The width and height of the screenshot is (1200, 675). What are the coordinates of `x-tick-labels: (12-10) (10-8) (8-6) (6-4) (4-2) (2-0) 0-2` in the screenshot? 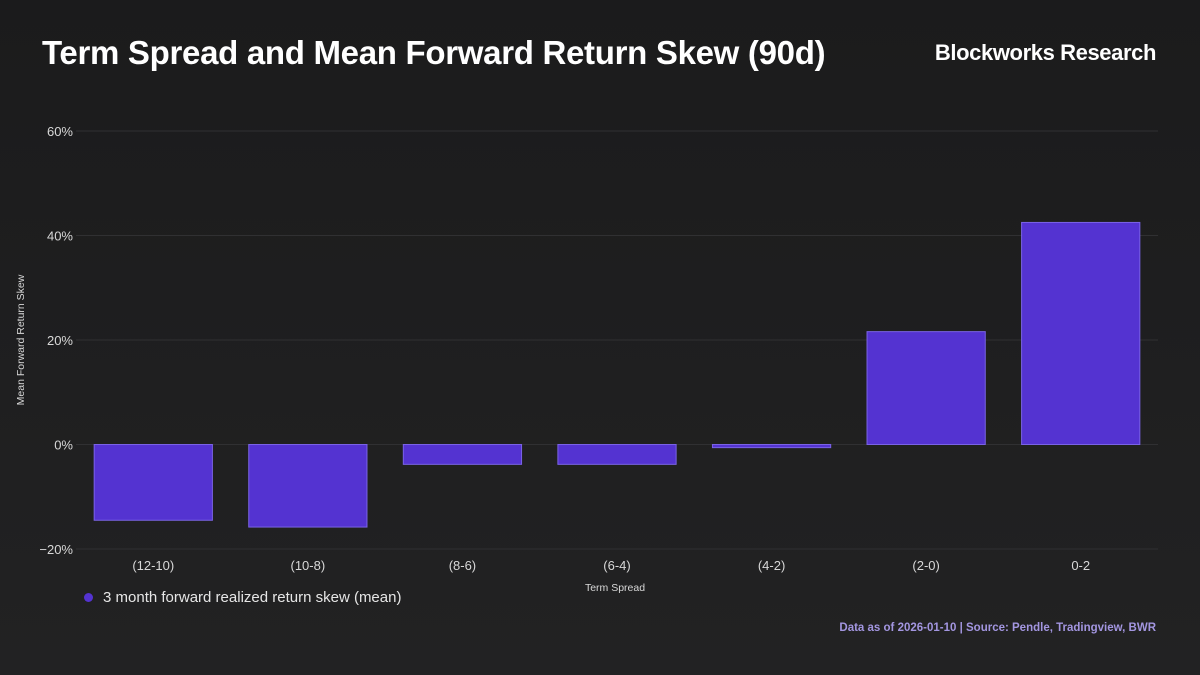 It's located at (611, 565).